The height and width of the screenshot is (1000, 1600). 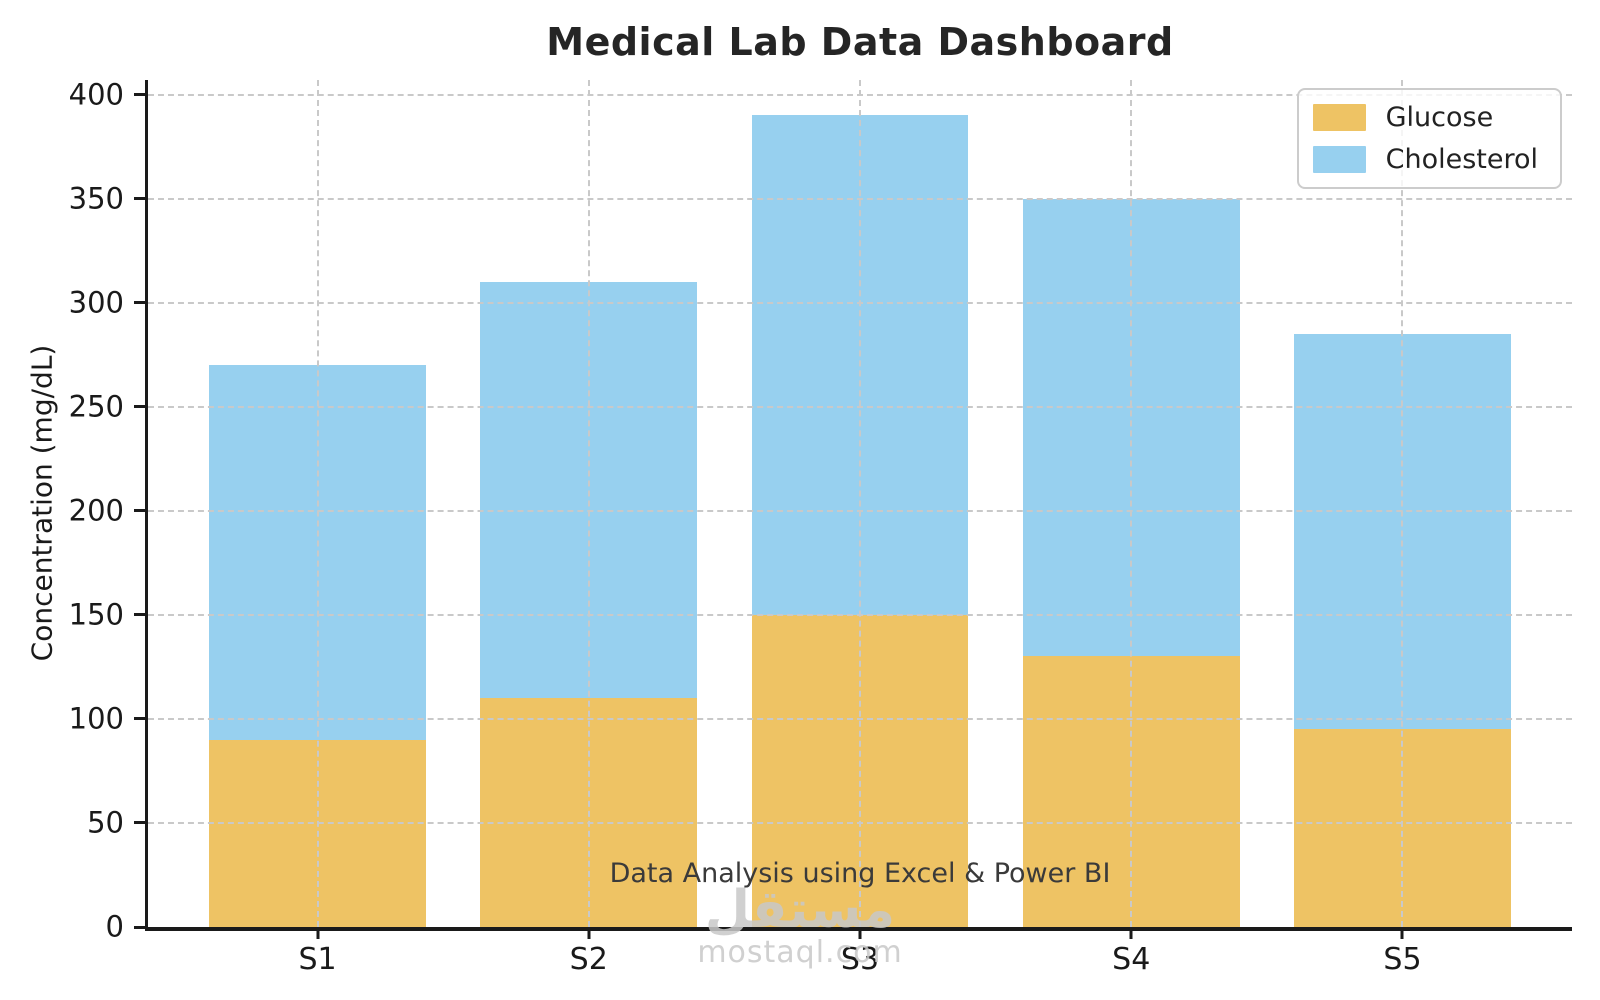 What do you see at coordinates (860, 959) in the screenshot?
I see `x-tick-label-S3: S3` at bounding box center [860, 959].